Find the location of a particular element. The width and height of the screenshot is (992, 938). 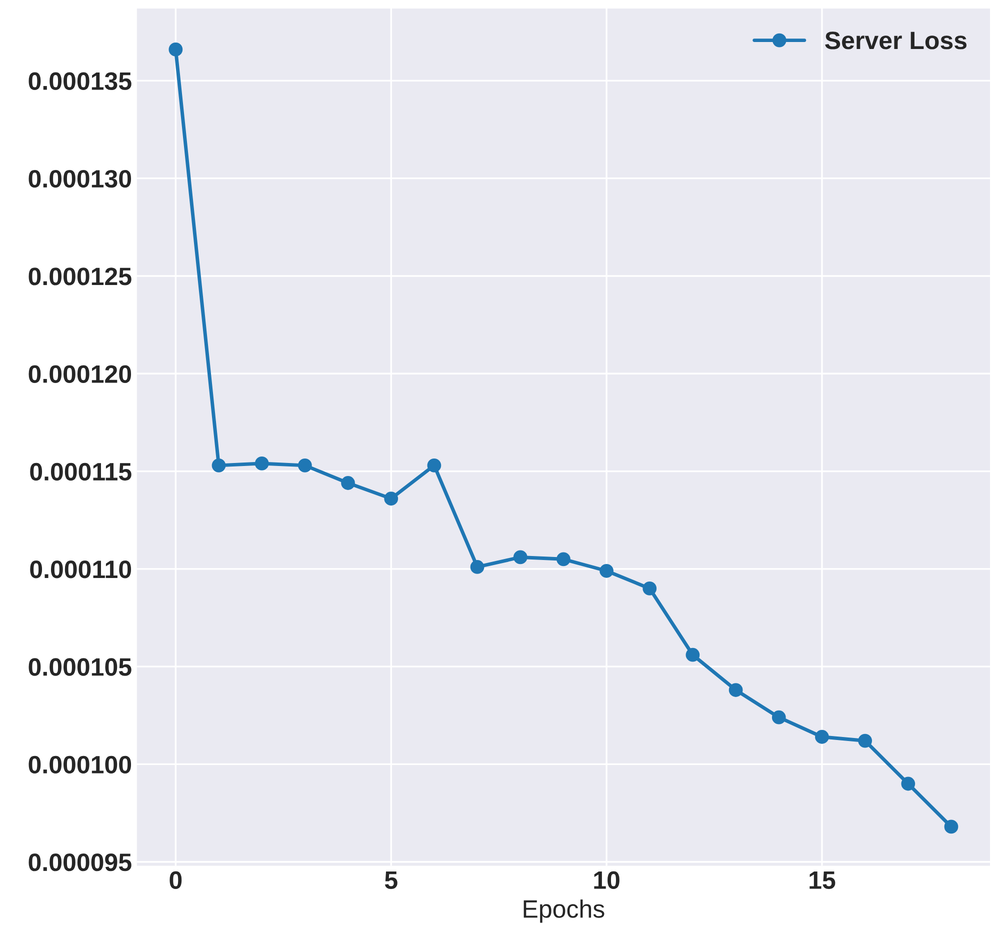

y-tick-label: 0.000095 is located at coordinates (80, 862).